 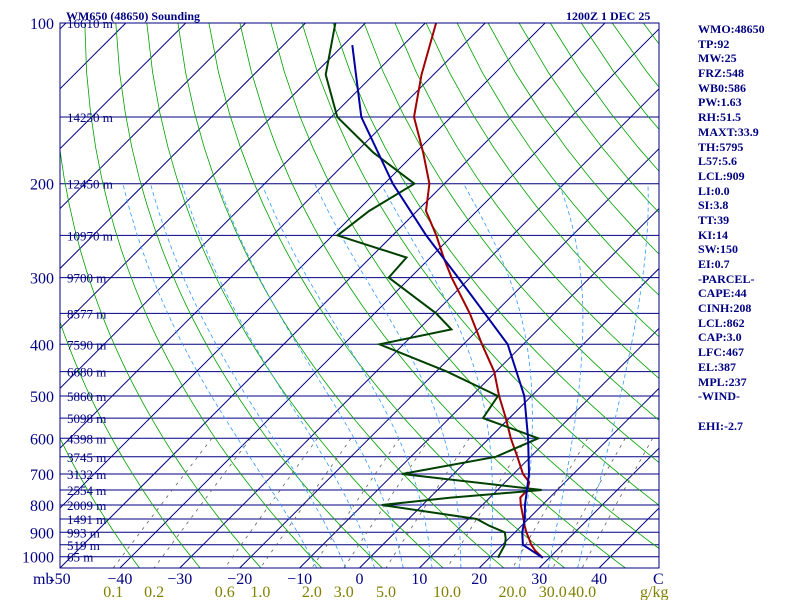 What do you see at coordinates (42, 533) in the screenshot?
I see `pressure-tick-label: 900` at bounding box center [42, 533].